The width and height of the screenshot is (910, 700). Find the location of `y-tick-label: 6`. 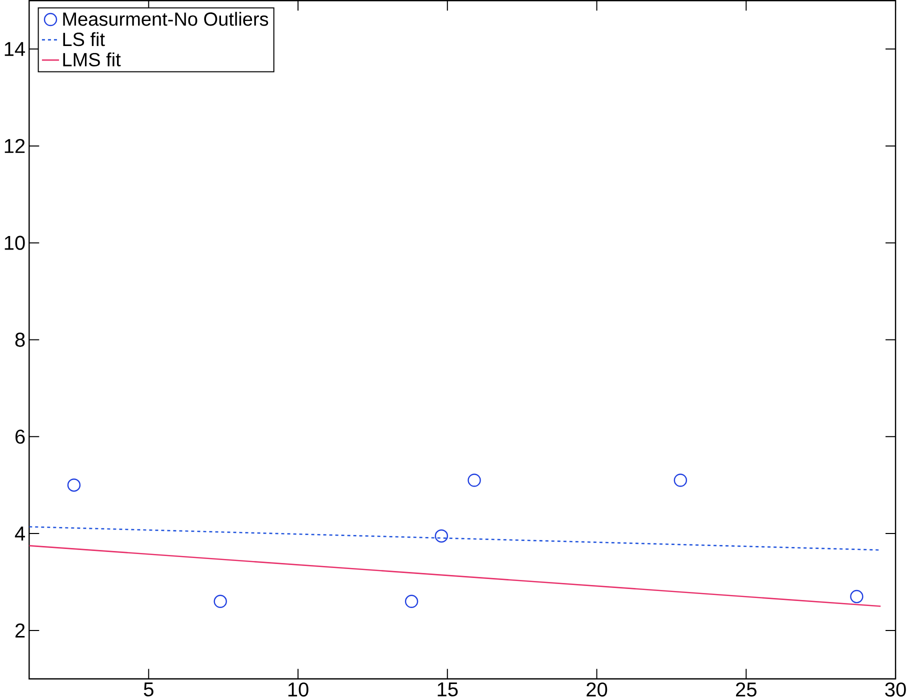

y-tick-label: 6 is located at coordinates (20, 437).